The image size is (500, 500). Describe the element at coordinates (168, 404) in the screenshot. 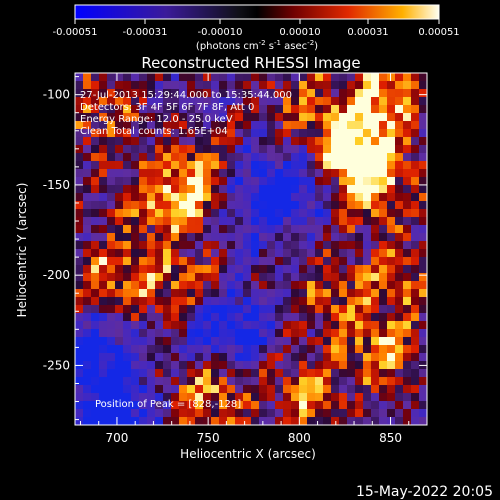

I see `peak-position-label: Position of Peak = [828,-128]` at that location.